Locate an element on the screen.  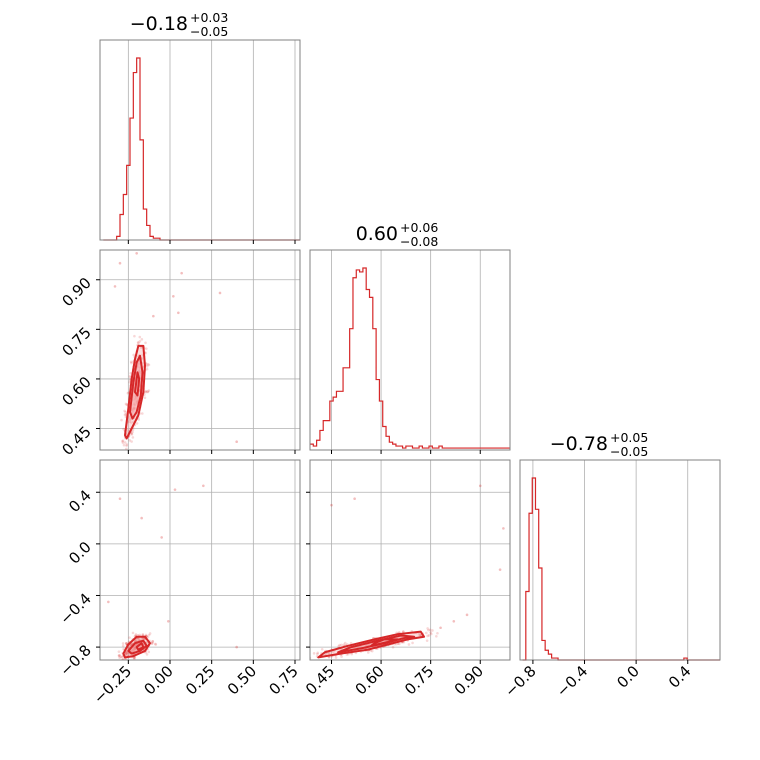
density-panel-0-1-frame is located at coordinates (200, 350).